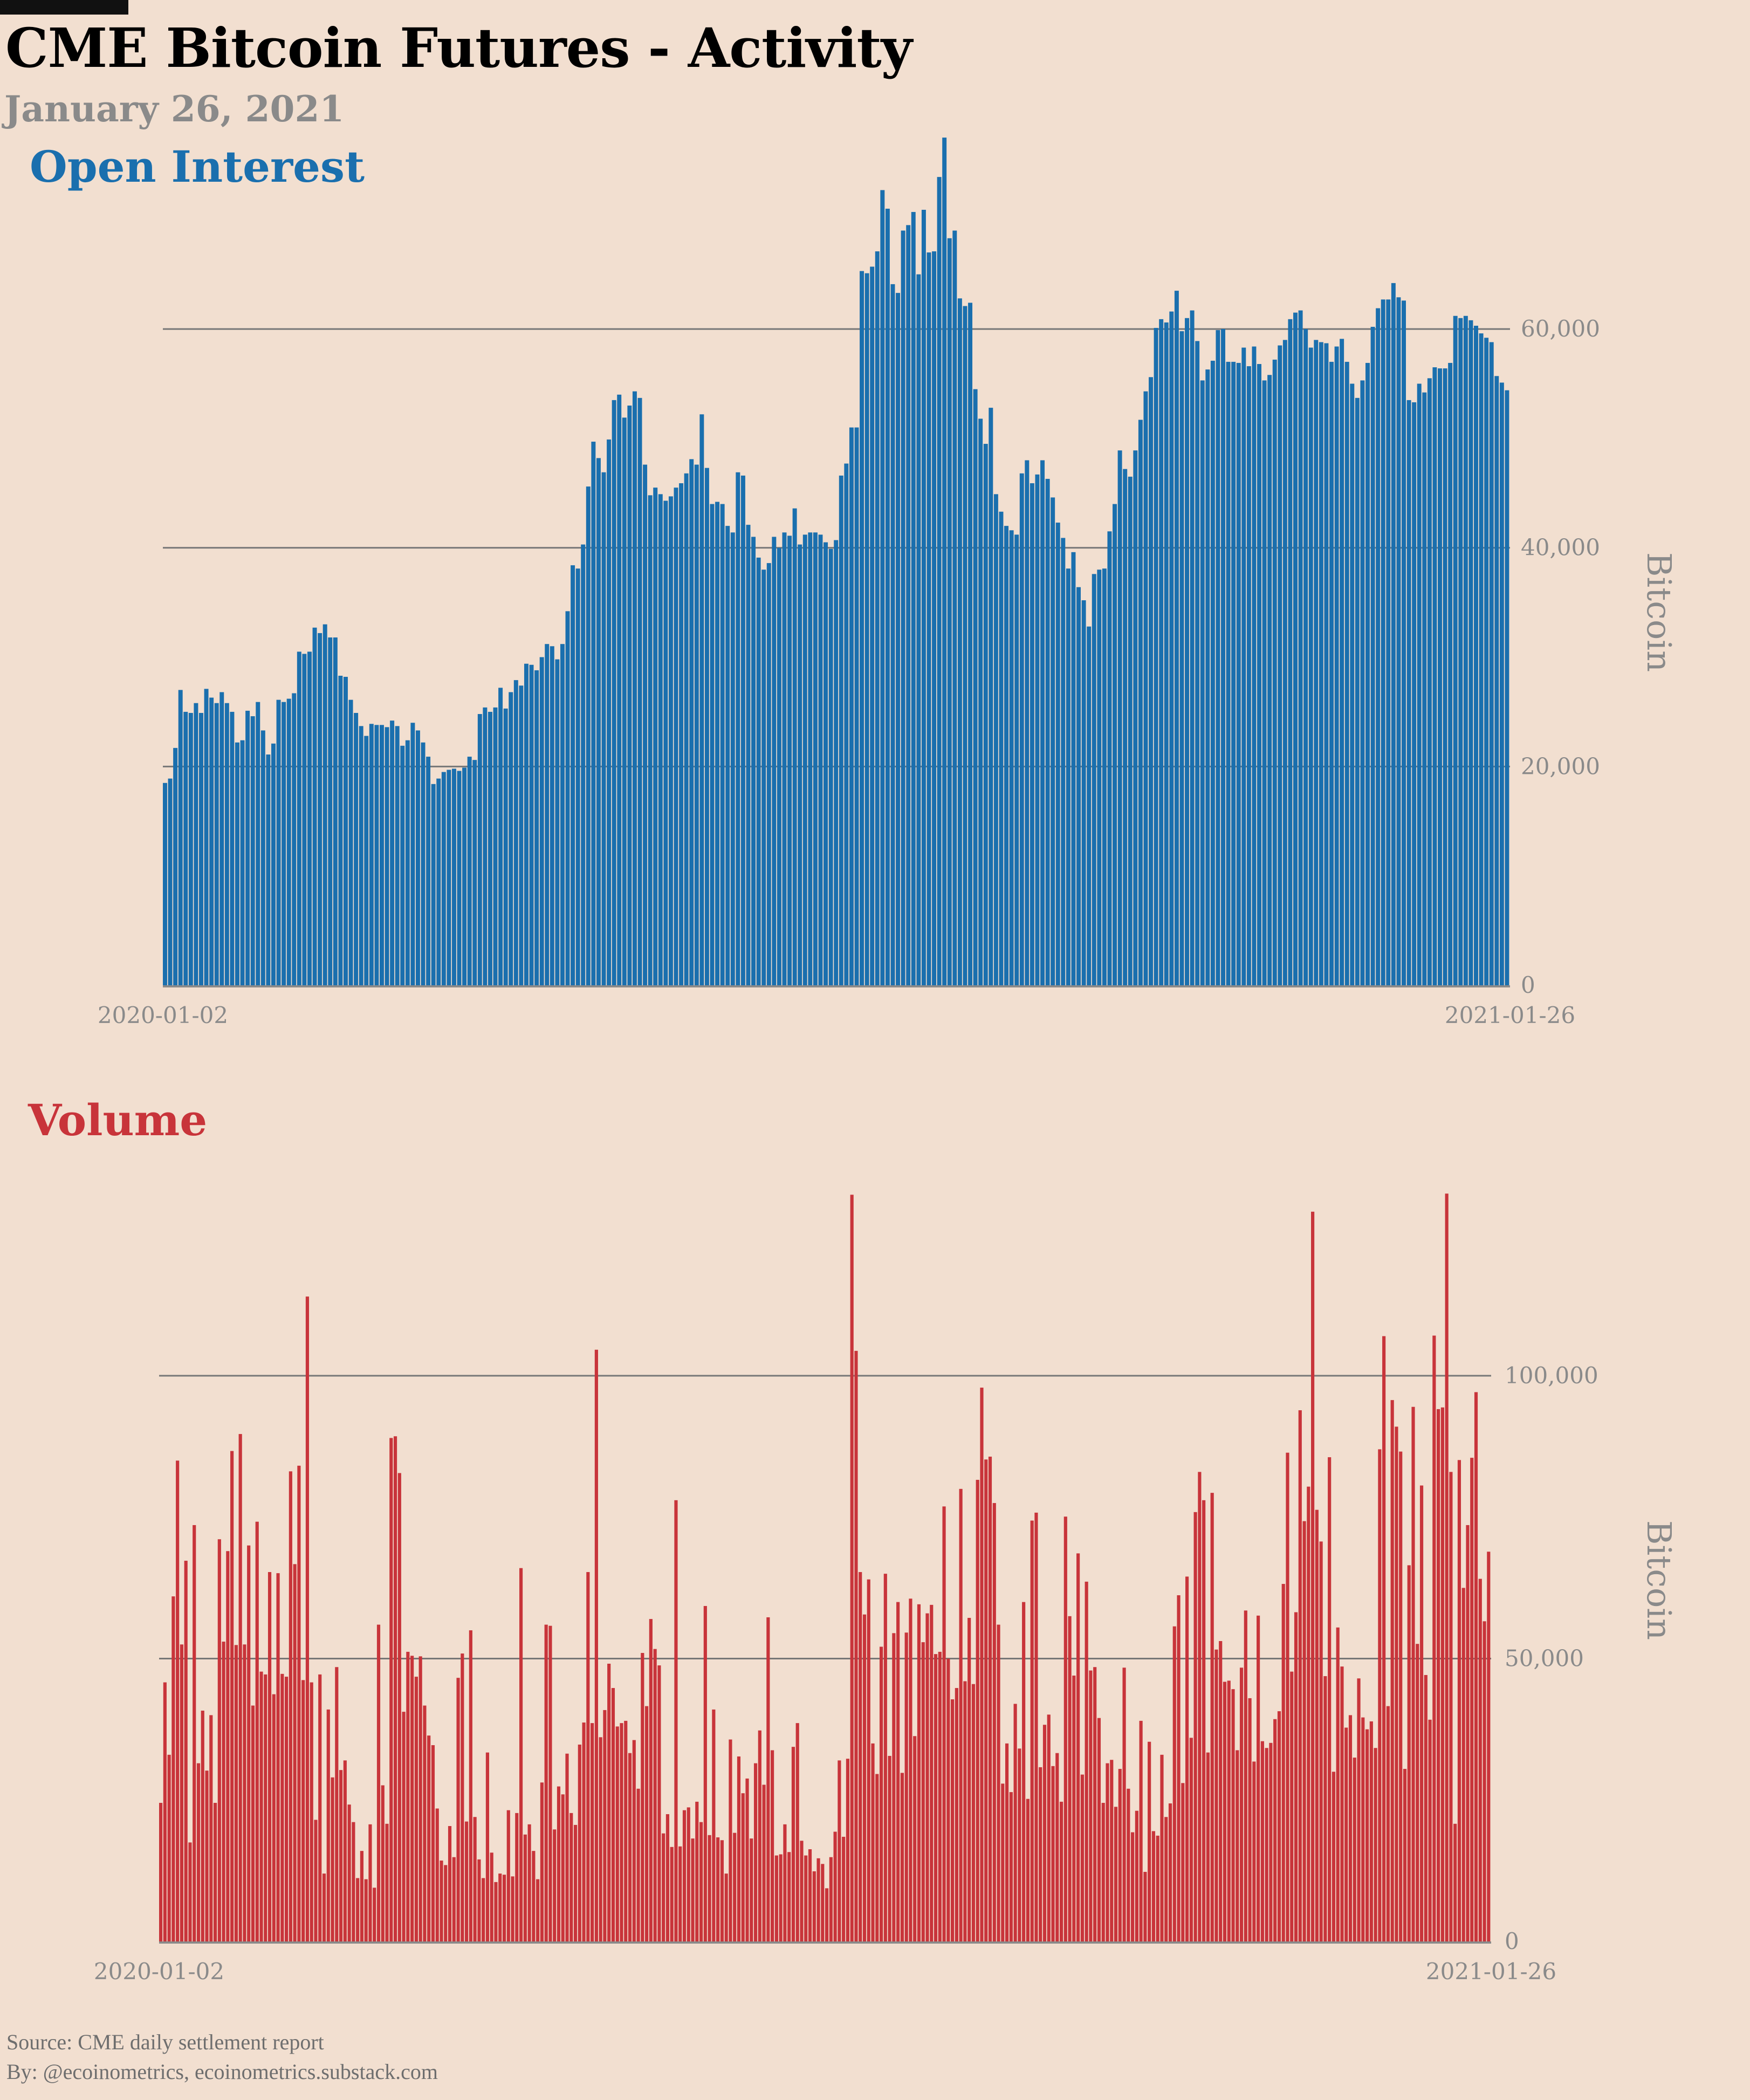  Describe the element at coordinates (1545, 1659) in the screenshot. I see `y-tick-label: 50,000` at that location.